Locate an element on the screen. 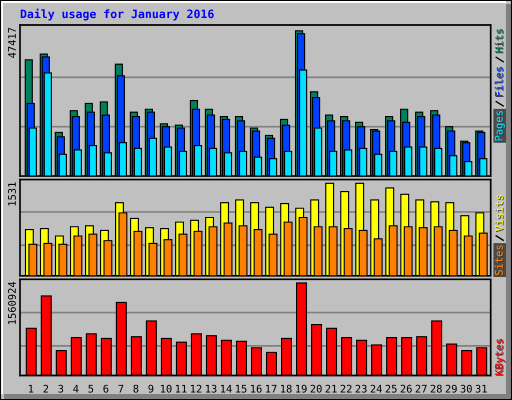  x-tick-label: 31 is located at coordinates (481, 388).